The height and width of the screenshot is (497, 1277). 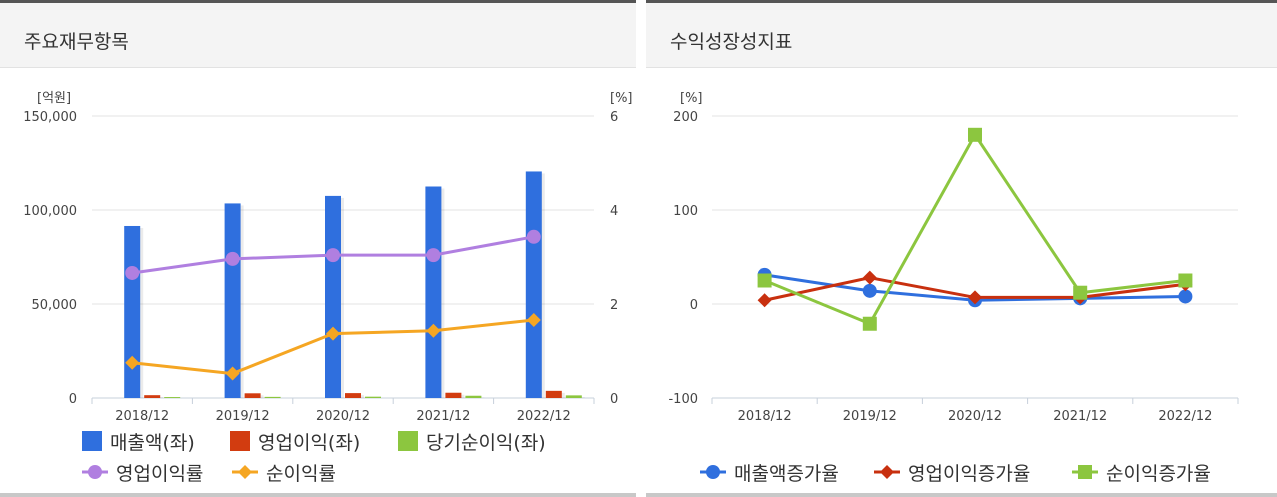 I want to click on panel-header: 수익성장성지표, so click(x=961, y=34).